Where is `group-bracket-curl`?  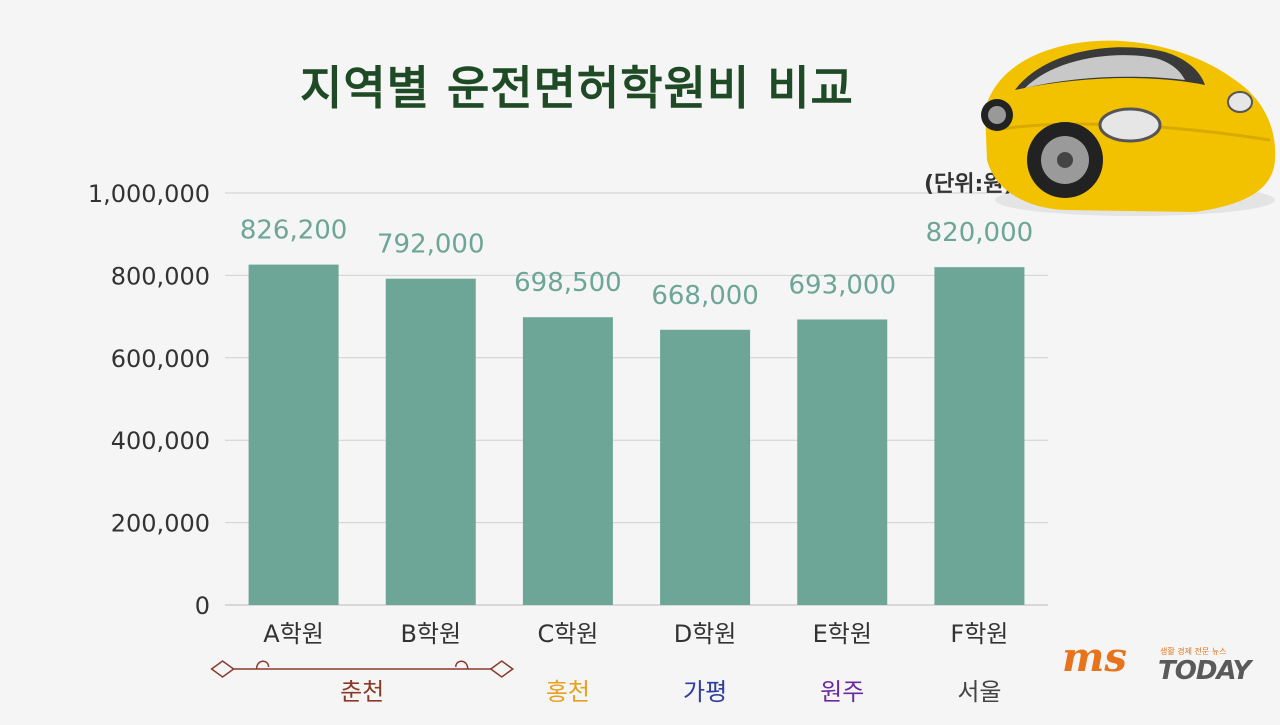
group-bracket-curl is located at coordinates (362, 665).